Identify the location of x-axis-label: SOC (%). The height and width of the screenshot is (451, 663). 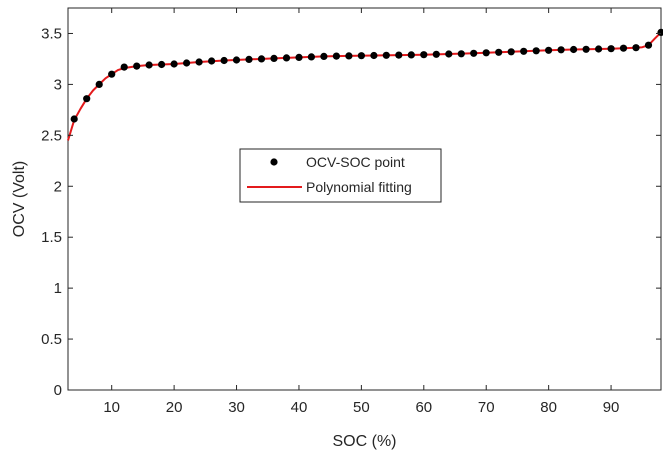
(365, 441).